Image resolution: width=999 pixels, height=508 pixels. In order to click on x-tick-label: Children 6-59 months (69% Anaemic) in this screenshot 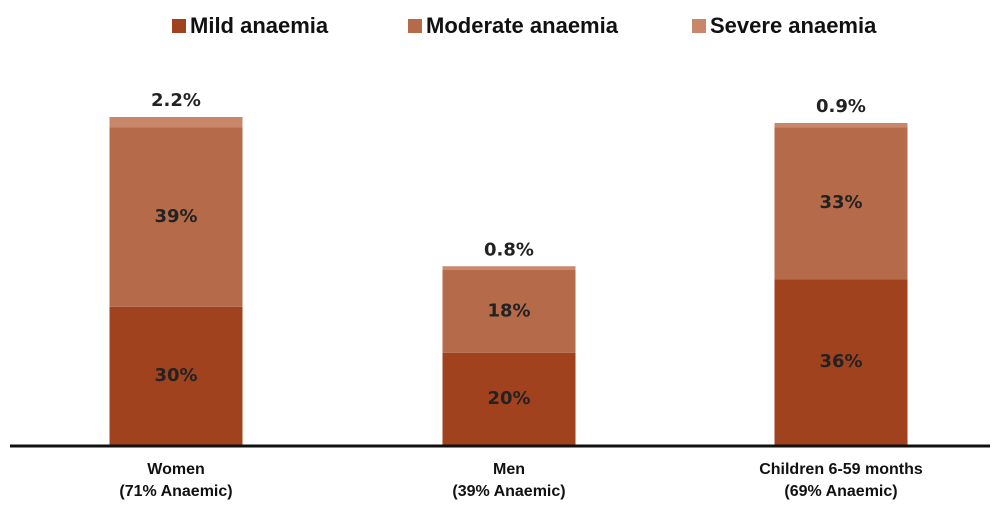, I will do `click(841, 480)`.